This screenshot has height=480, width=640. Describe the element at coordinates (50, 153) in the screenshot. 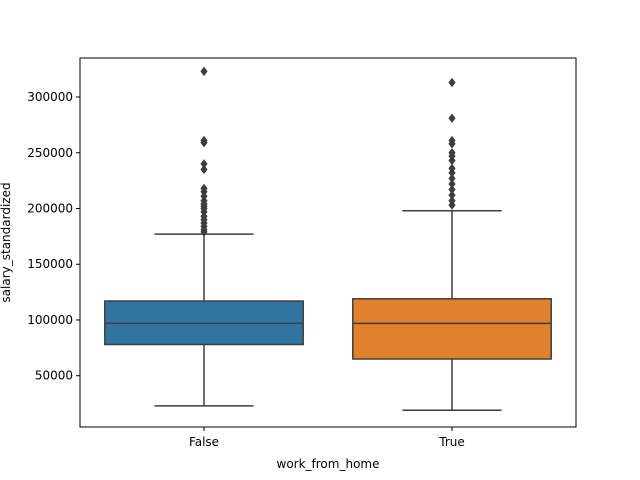

I see `y-tick-label: 250000` at that location.